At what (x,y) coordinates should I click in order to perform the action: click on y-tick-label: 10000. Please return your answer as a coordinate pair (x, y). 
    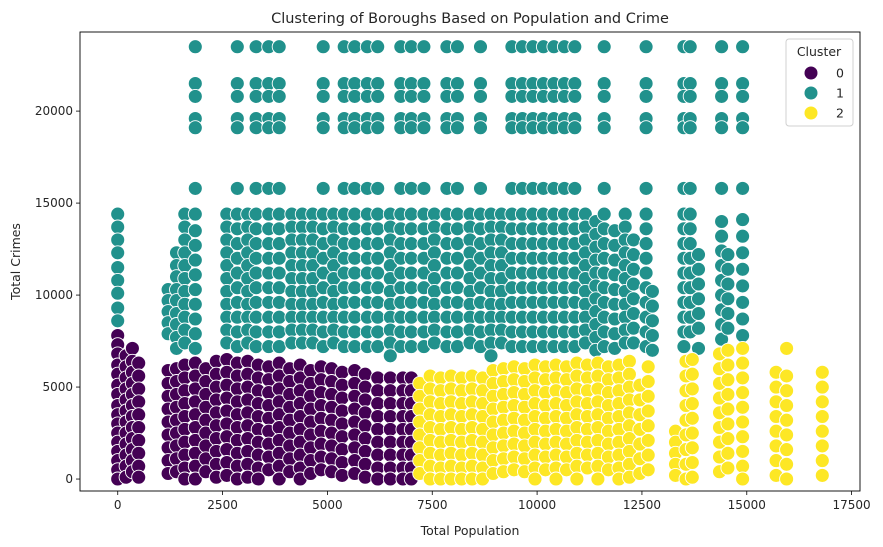
    Looking at the image, I should click on (54, 295).